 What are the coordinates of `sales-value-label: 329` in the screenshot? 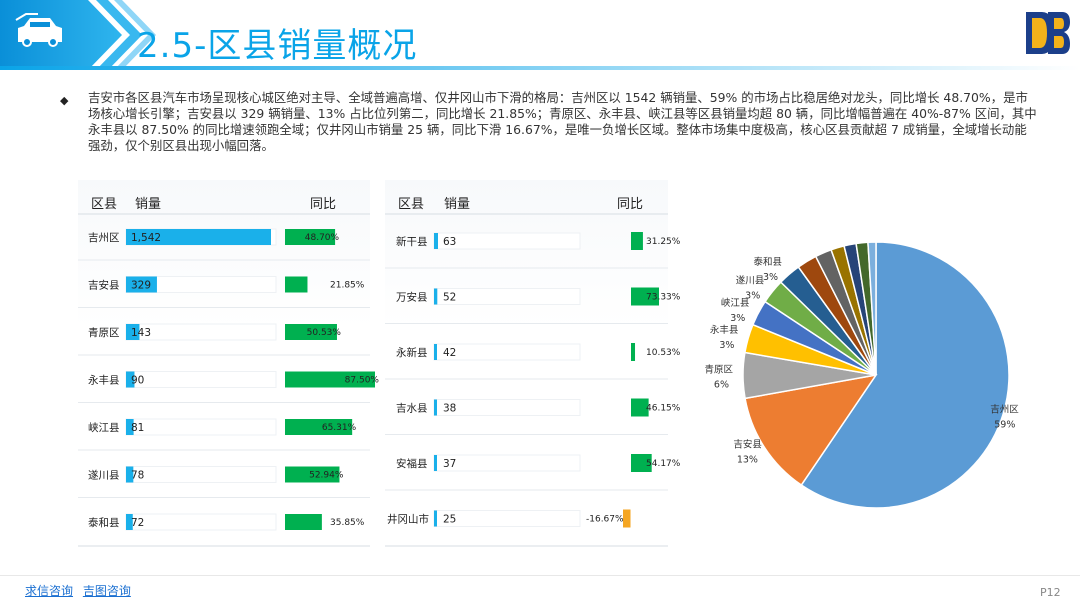 It's located at (141, 286).